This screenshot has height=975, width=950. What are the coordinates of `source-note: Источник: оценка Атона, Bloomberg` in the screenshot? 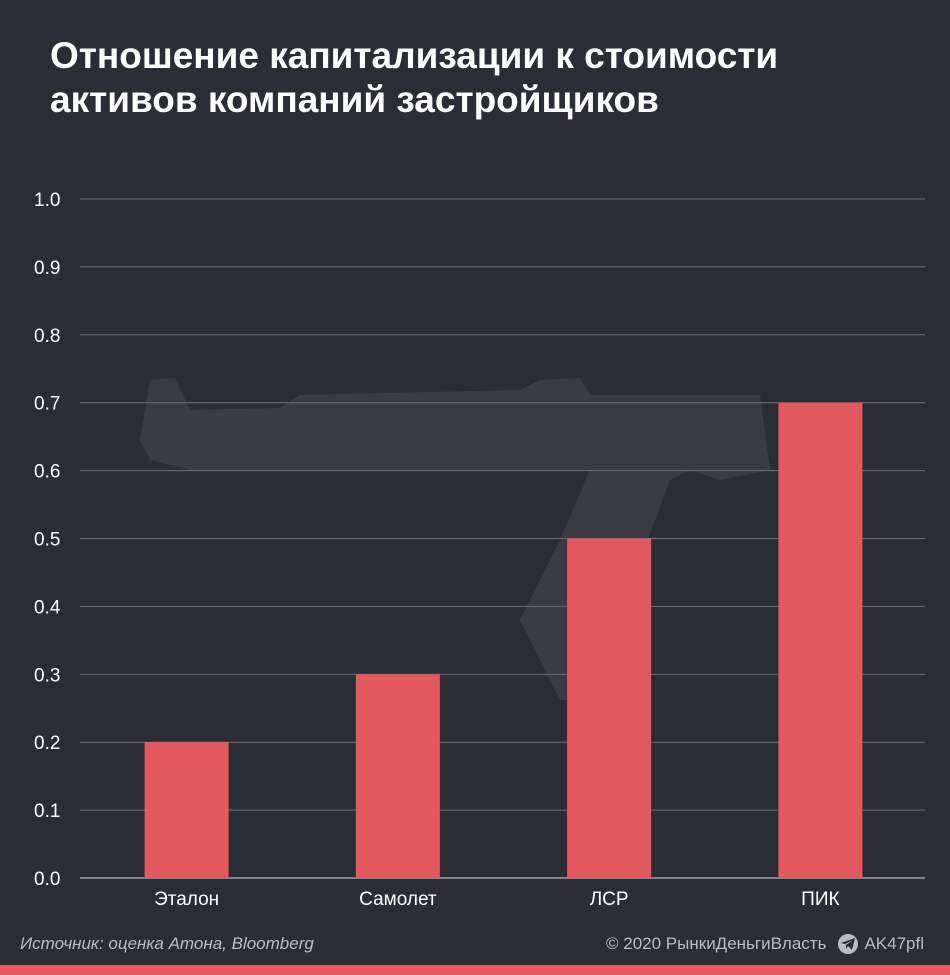 It's located at (167, 943).